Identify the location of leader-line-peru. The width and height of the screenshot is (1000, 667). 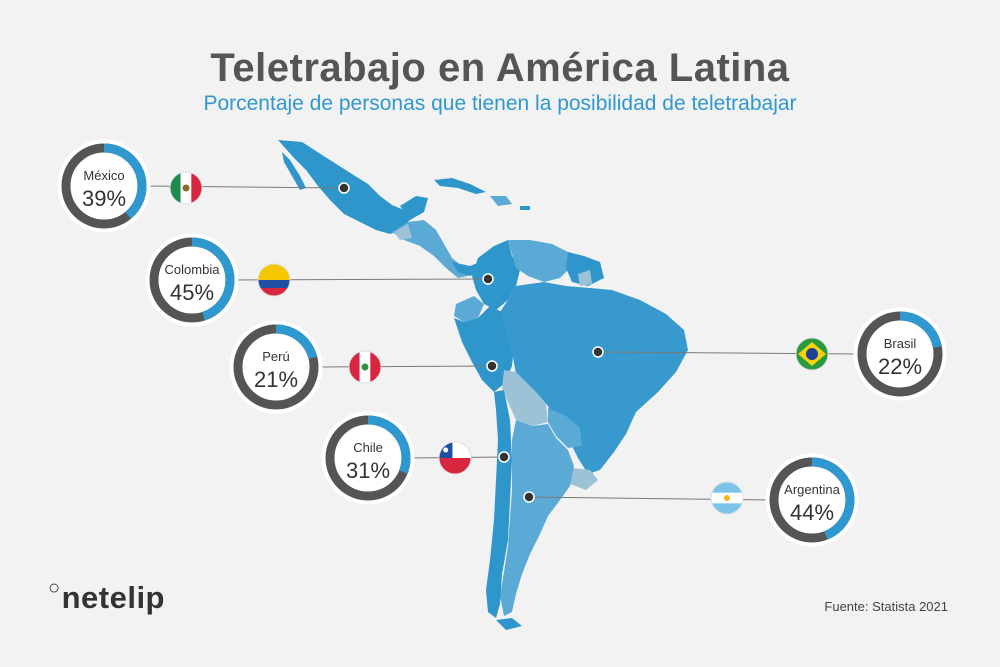
(405, 366).